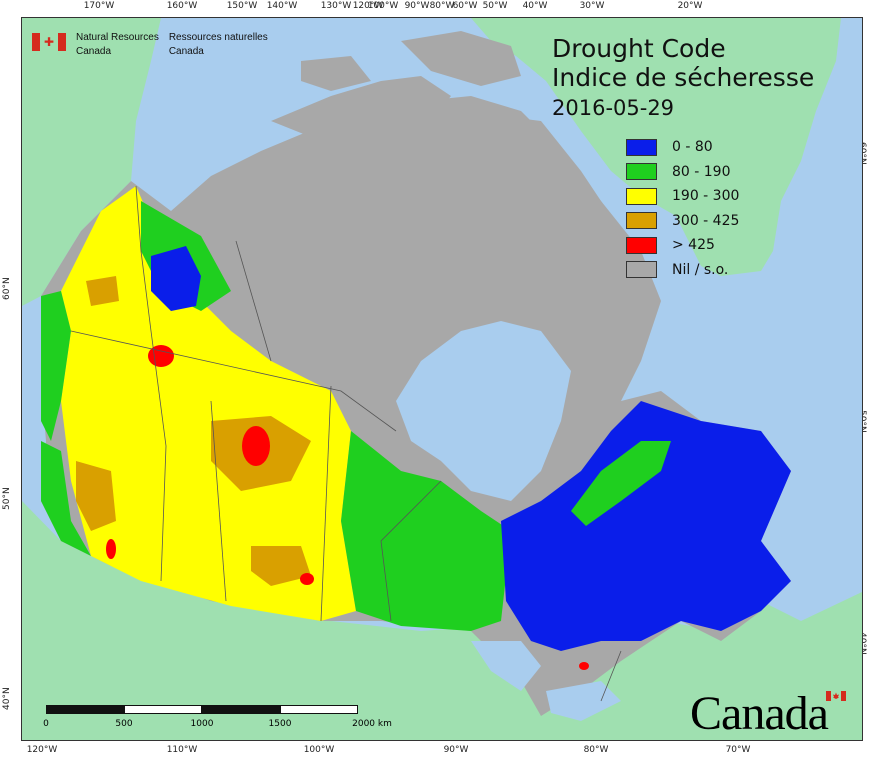 Image resolution: width=880 pixels, height=760 pixels. Describe the element at coordinates (124, 724) in the screenshot. I see `scale-label: 500` at that location.